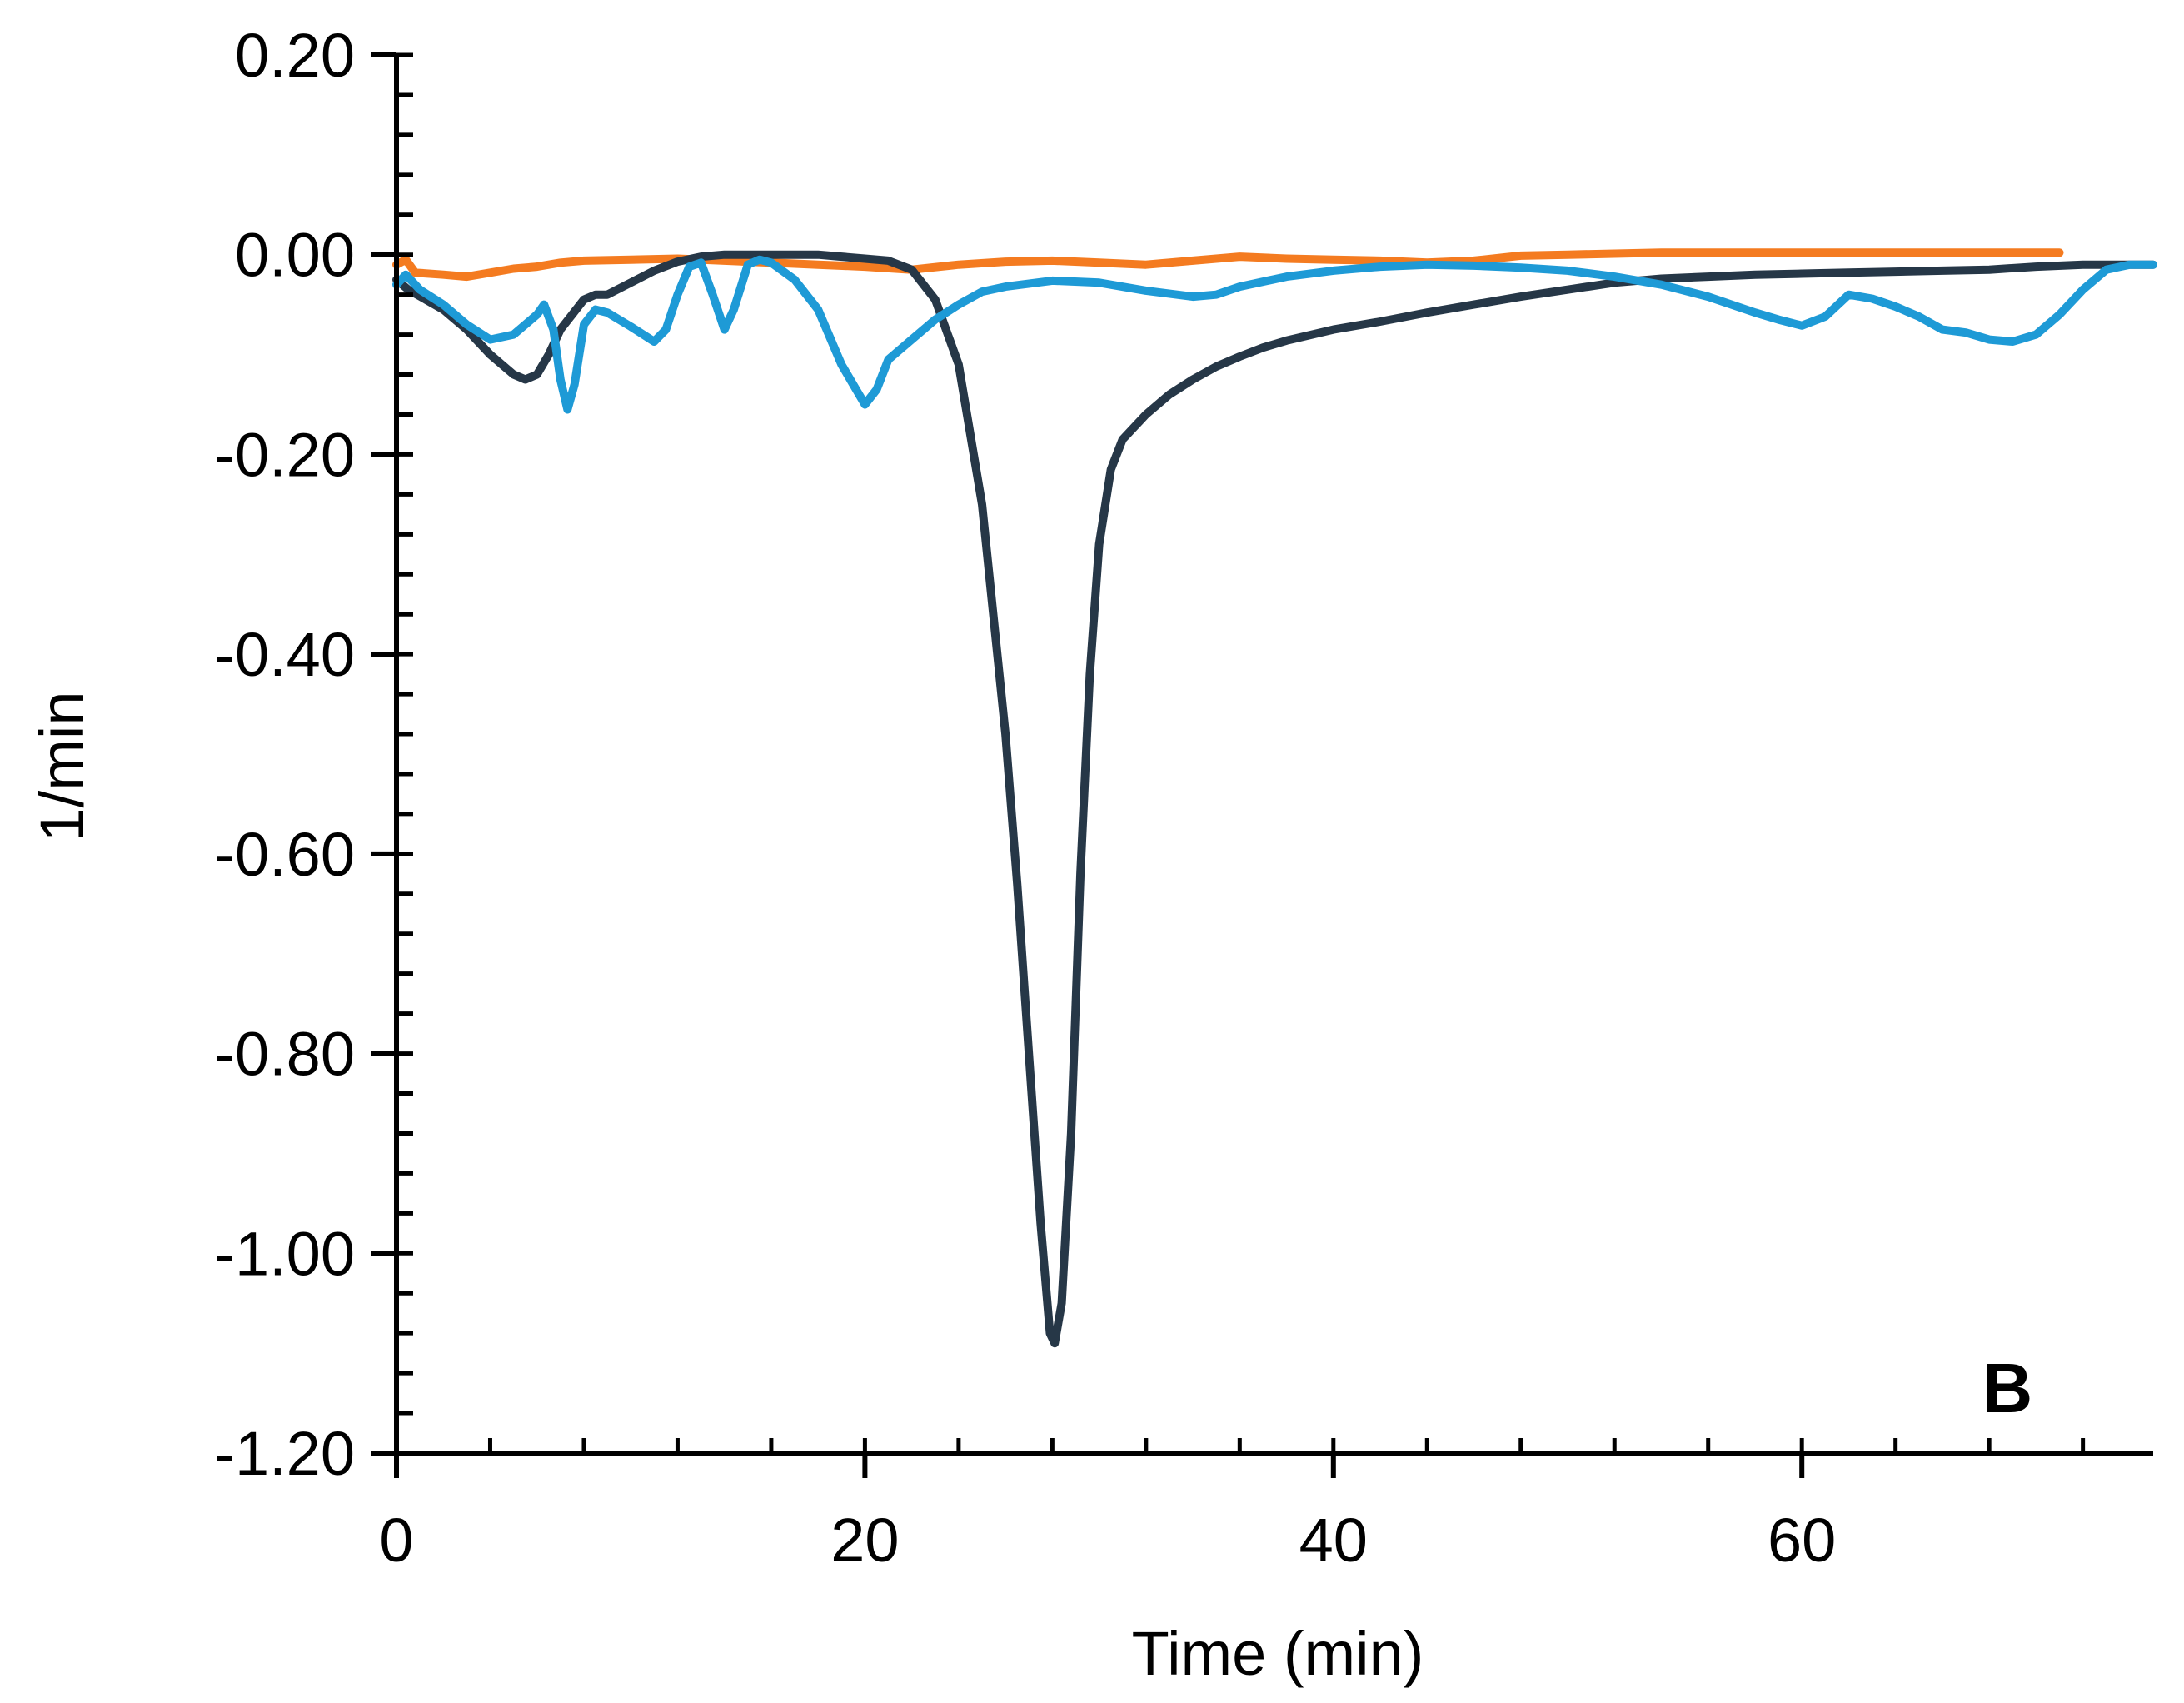  What do you see at coordinates (1278, 1653) in the screenshot?
I see `x-axis-title: Time (min)` at bounding box center [1278, 1653].